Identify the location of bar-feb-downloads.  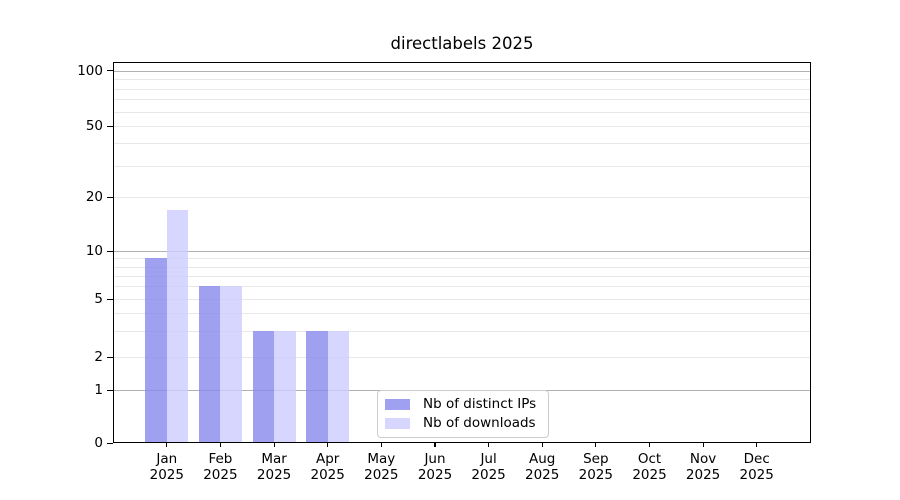
(231, 365).